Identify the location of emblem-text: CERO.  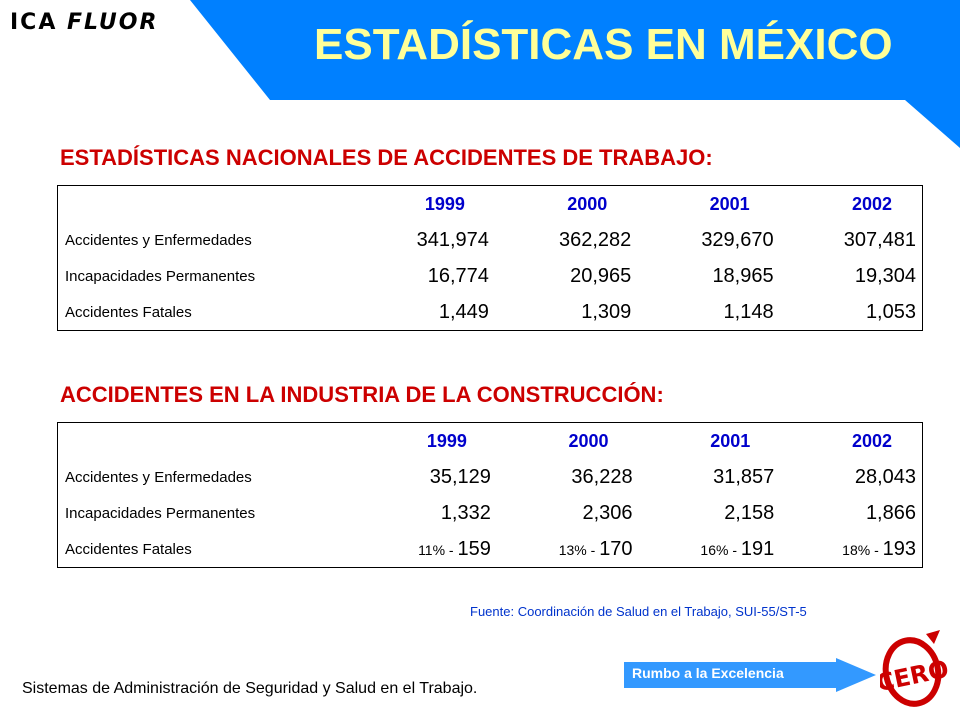
(915, 676).